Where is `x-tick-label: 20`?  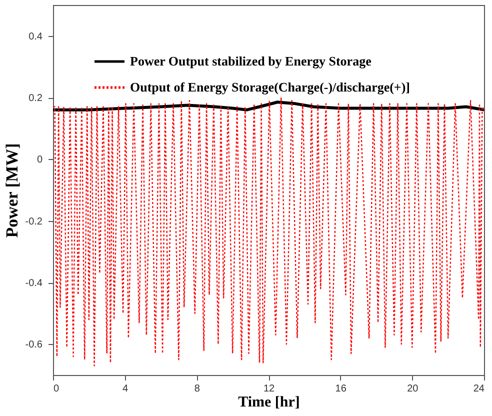 x-tick-label: 20 is located at coordinates (413, 389).